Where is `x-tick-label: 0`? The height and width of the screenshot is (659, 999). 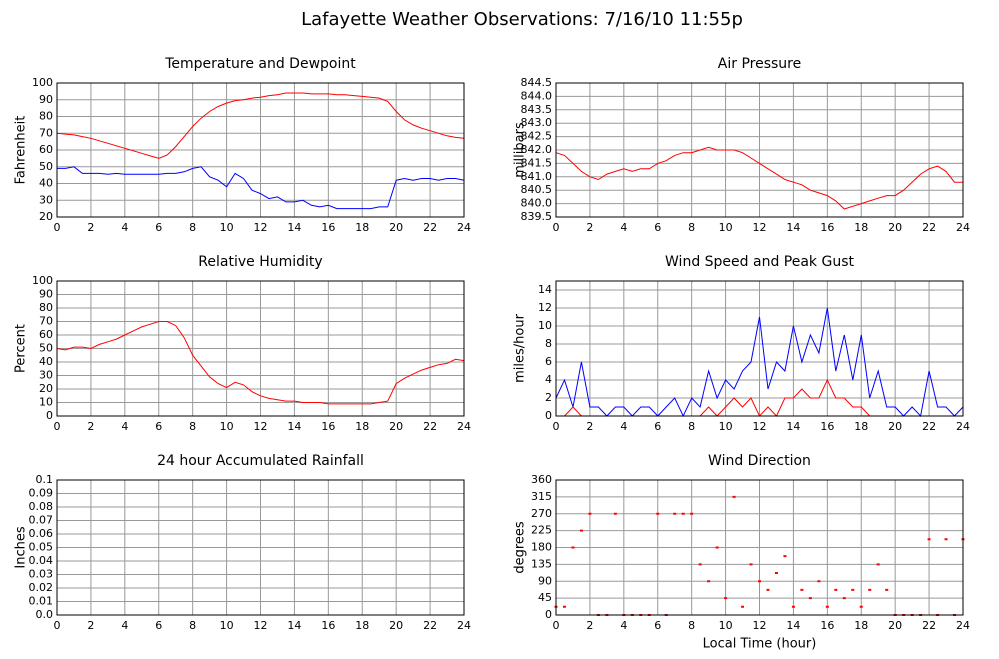 x-tick-label: 0 is located at coordinates (57, 426).